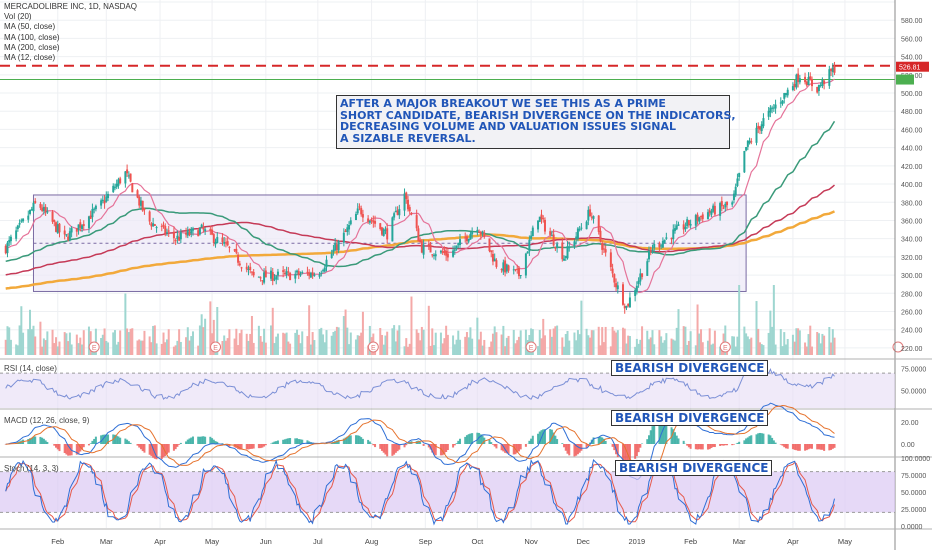 The height and width of the screenshot is (550, 932). What do you see at coordinates (913, 493) in the screenshot?
I see `stoch-tick-label: 50.0000` at bounding box center [913, 493].